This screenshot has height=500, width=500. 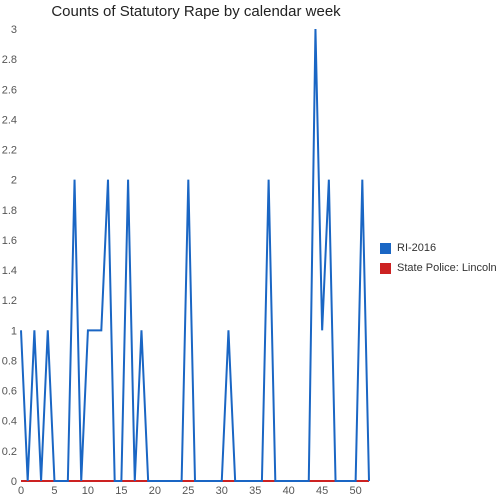 I want to click on y-tick-label: 1.8, so click(x=9, y=211).